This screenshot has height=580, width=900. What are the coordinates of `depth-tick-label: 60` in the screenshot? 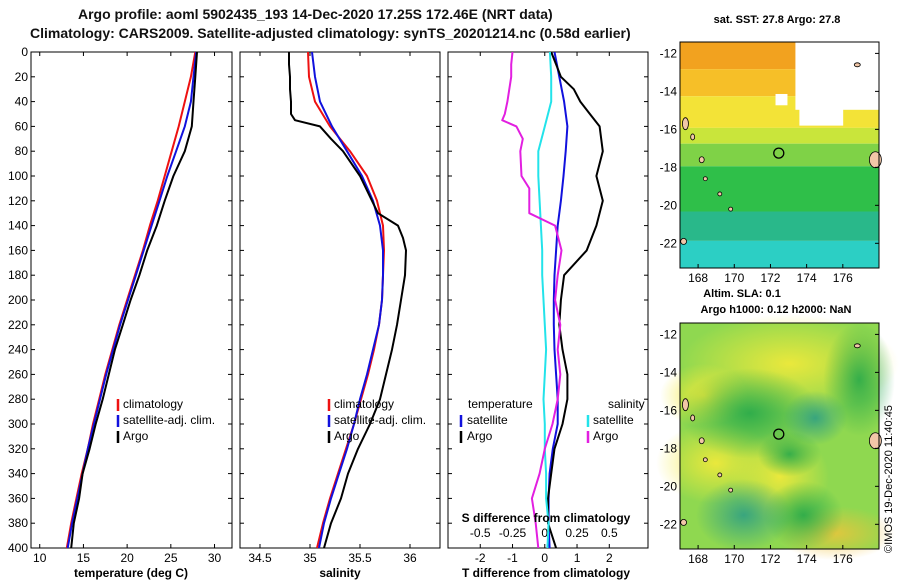 It's located at (22, 126).